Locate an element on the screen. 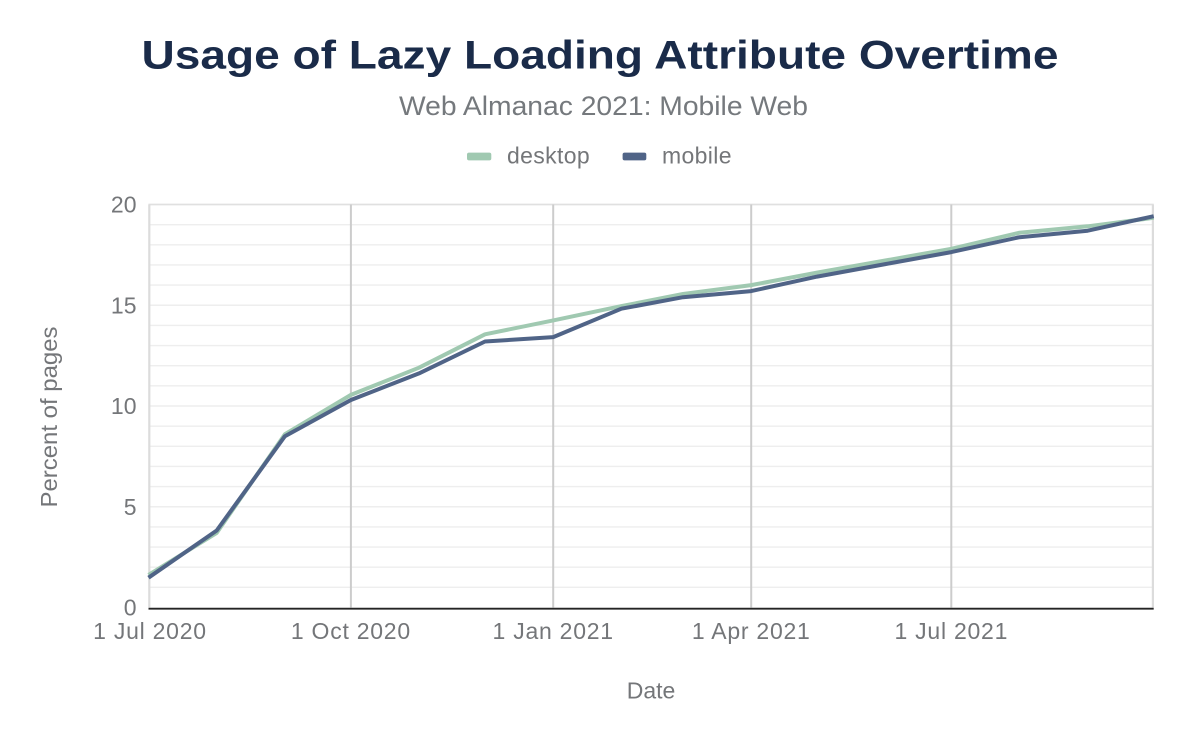 The width and height of the screenshot is (1200, 742). svg-text: 1 Jan 2021 is located at coordinates (553, 631).